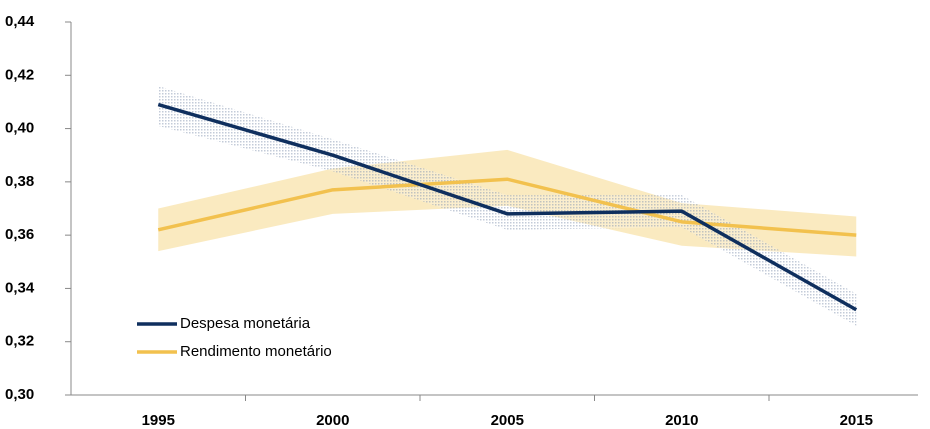  I want to click on legend-label: Despesa monetária, so click(245, 323).